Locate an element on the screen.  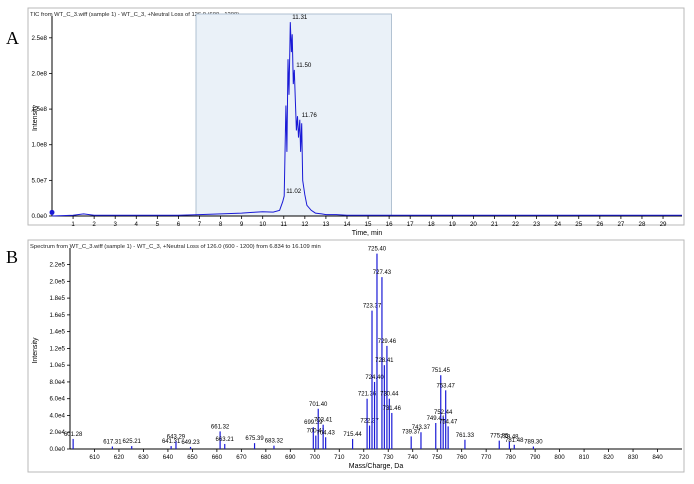
chart2-x-tick-label: 610 is located at coordinates (94, 457).